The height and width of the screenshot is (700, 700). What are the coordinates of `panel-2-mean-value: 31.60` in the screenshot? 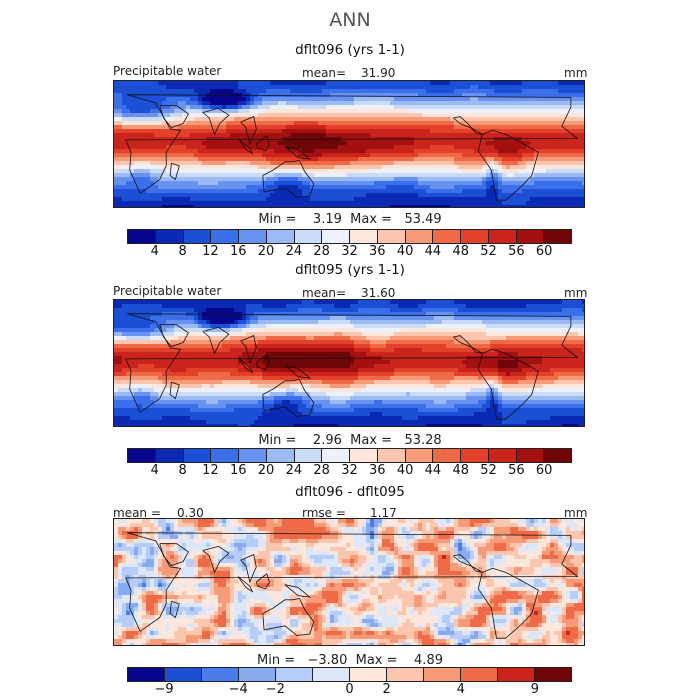 It's located at (378, 293).